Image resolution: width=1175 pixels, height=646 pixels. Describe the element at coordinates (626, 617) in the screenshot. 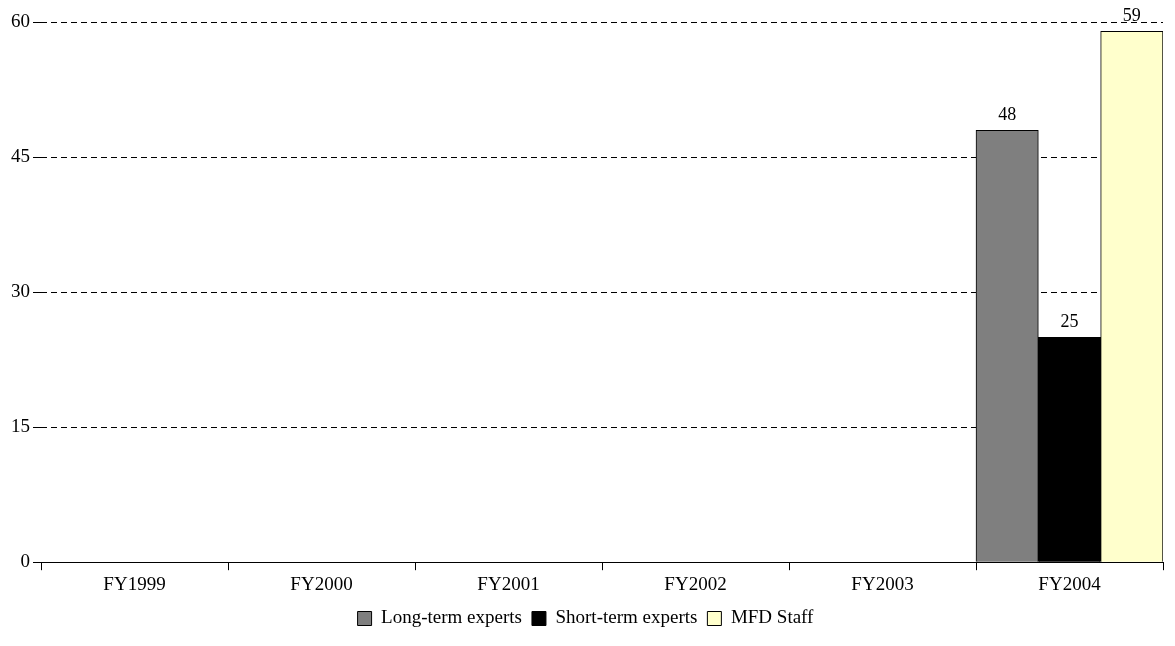

I see `legend-label: Short-term experts` at that location.